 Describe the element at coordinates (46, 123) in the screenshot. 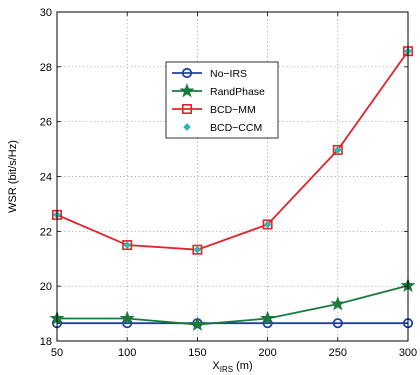

I see `y-tick-label: 26` at that location.